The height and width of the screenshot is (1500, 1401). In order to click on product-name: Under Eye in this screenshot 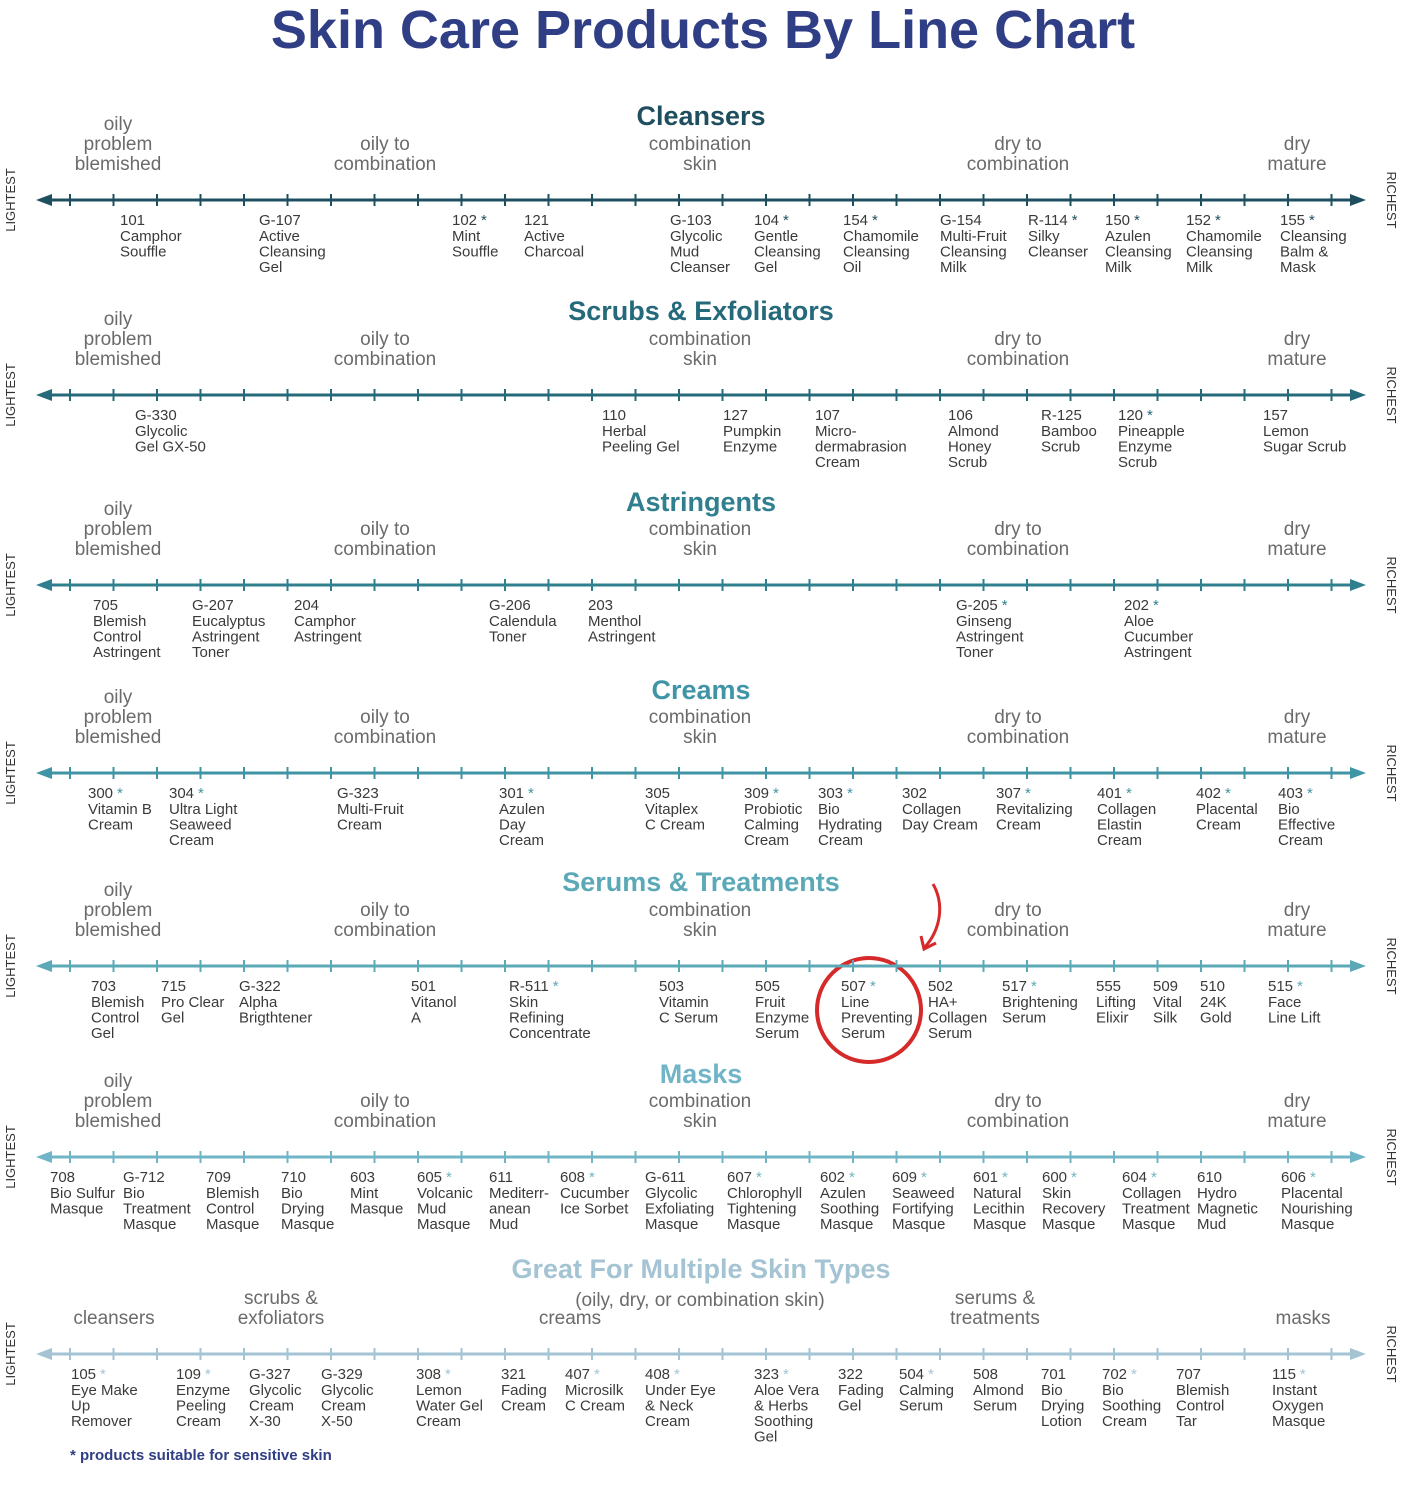, I will do `click(680, 1390)`.